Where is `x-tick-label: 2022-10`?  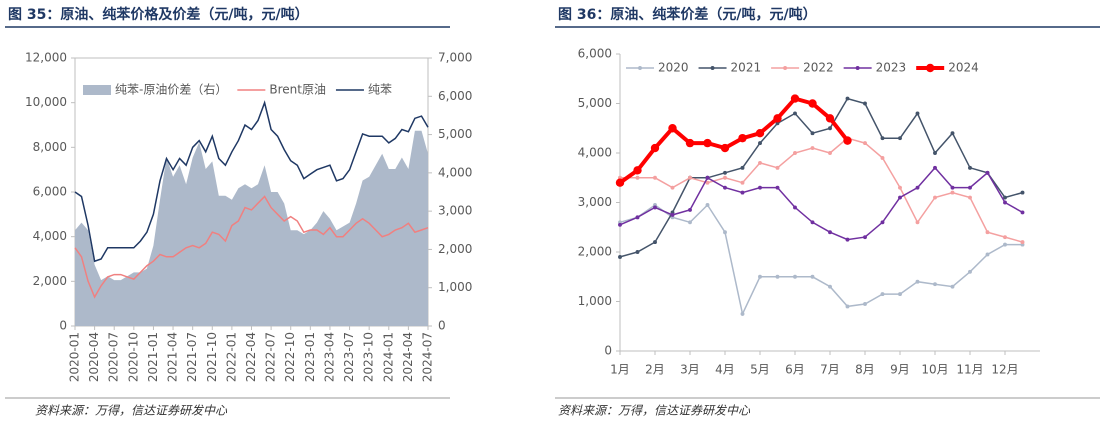
x-tick-label: 2022-10 is located at coordinates (290, 357).